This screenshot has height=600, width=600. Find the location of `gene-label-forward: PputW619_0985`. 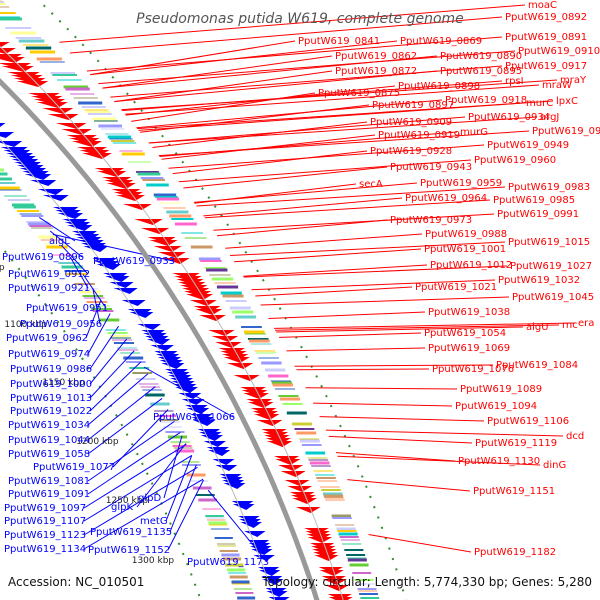

gene-label-forward: PputW619_0985 is located at coordinates (534, 200).